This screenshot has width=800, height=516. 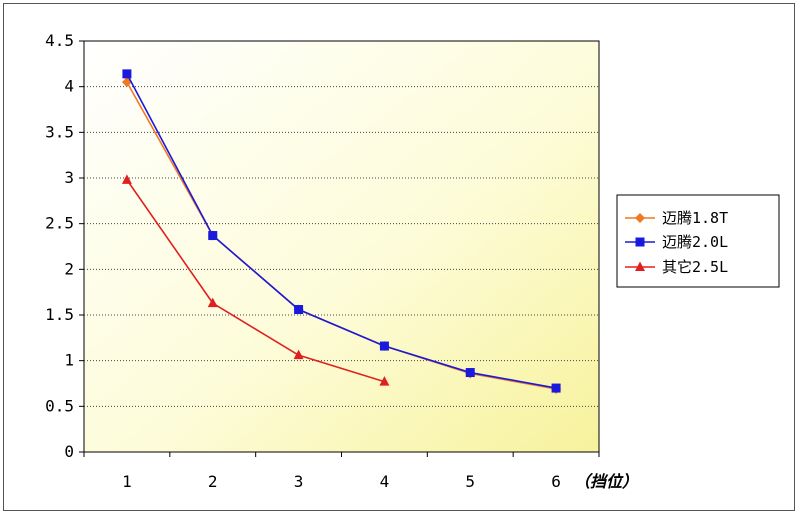 What do you see at coordinates (59, 40) in the screenshot?
I see `y-tick-label: 4.5` at bounding box center [59, 40].